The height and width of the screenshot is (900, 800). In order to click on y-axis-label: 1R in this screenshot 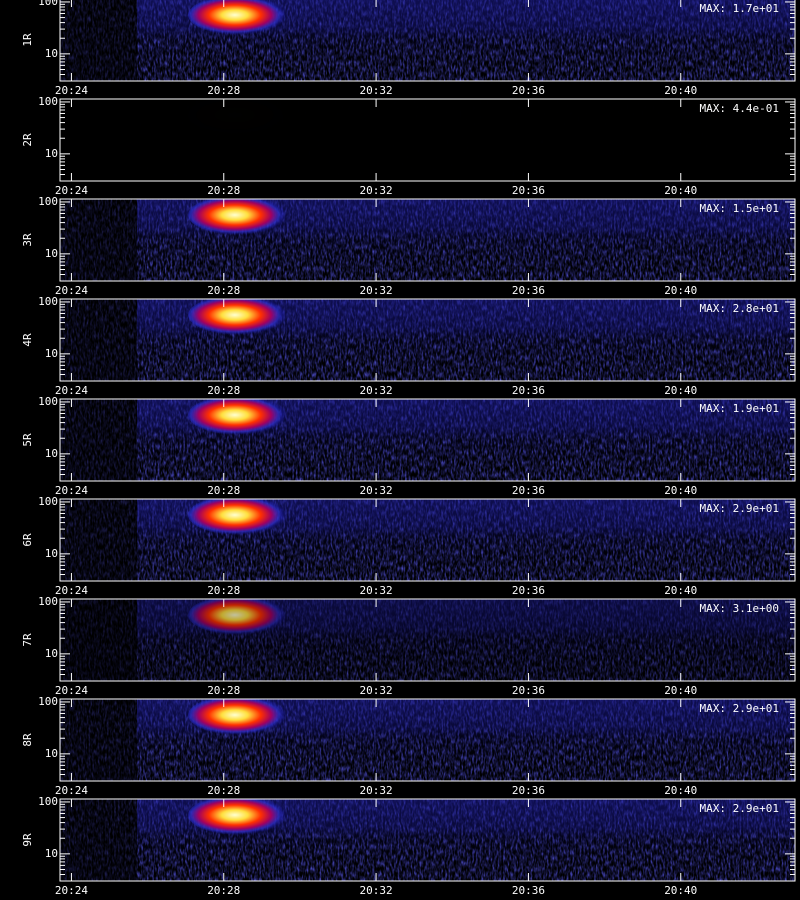, I will do `click(27, 40)`.